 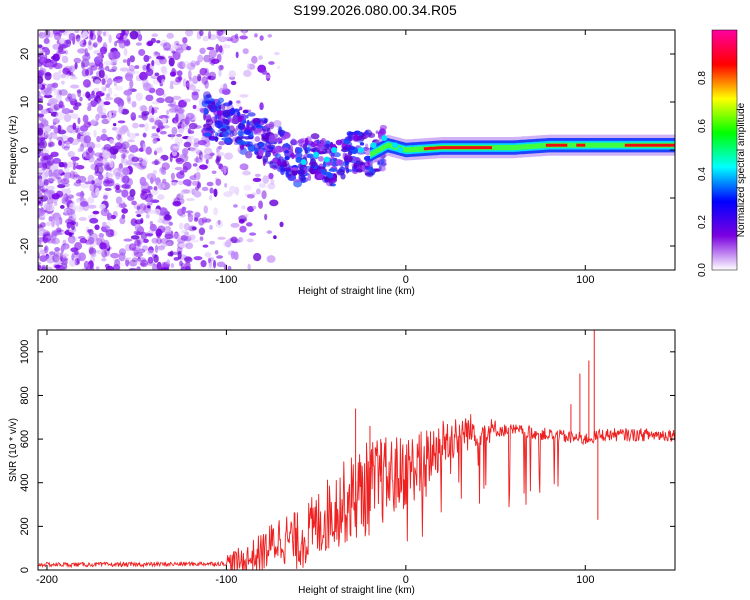 What do you see at coordinates (25, 395) in the screenshot?
I see `y-tick-label: 800` at bounding box center [25, 395].